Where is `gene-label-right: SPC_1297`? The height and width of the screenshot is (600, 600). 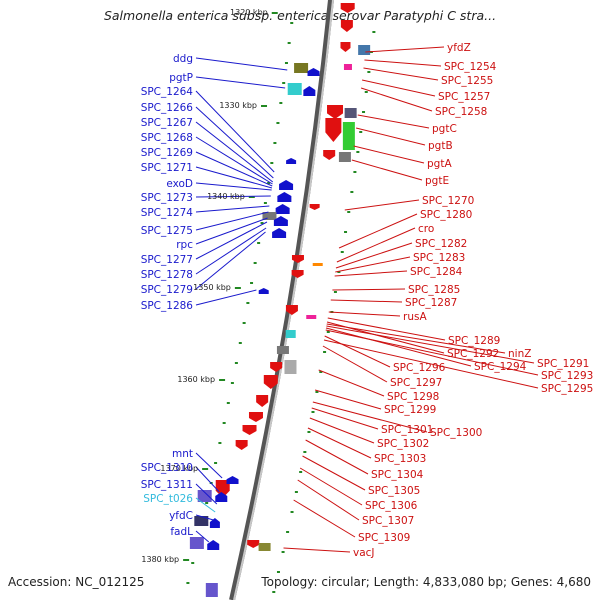
gene-label-right: SPC_1297 is located at coordinates (416, 383).